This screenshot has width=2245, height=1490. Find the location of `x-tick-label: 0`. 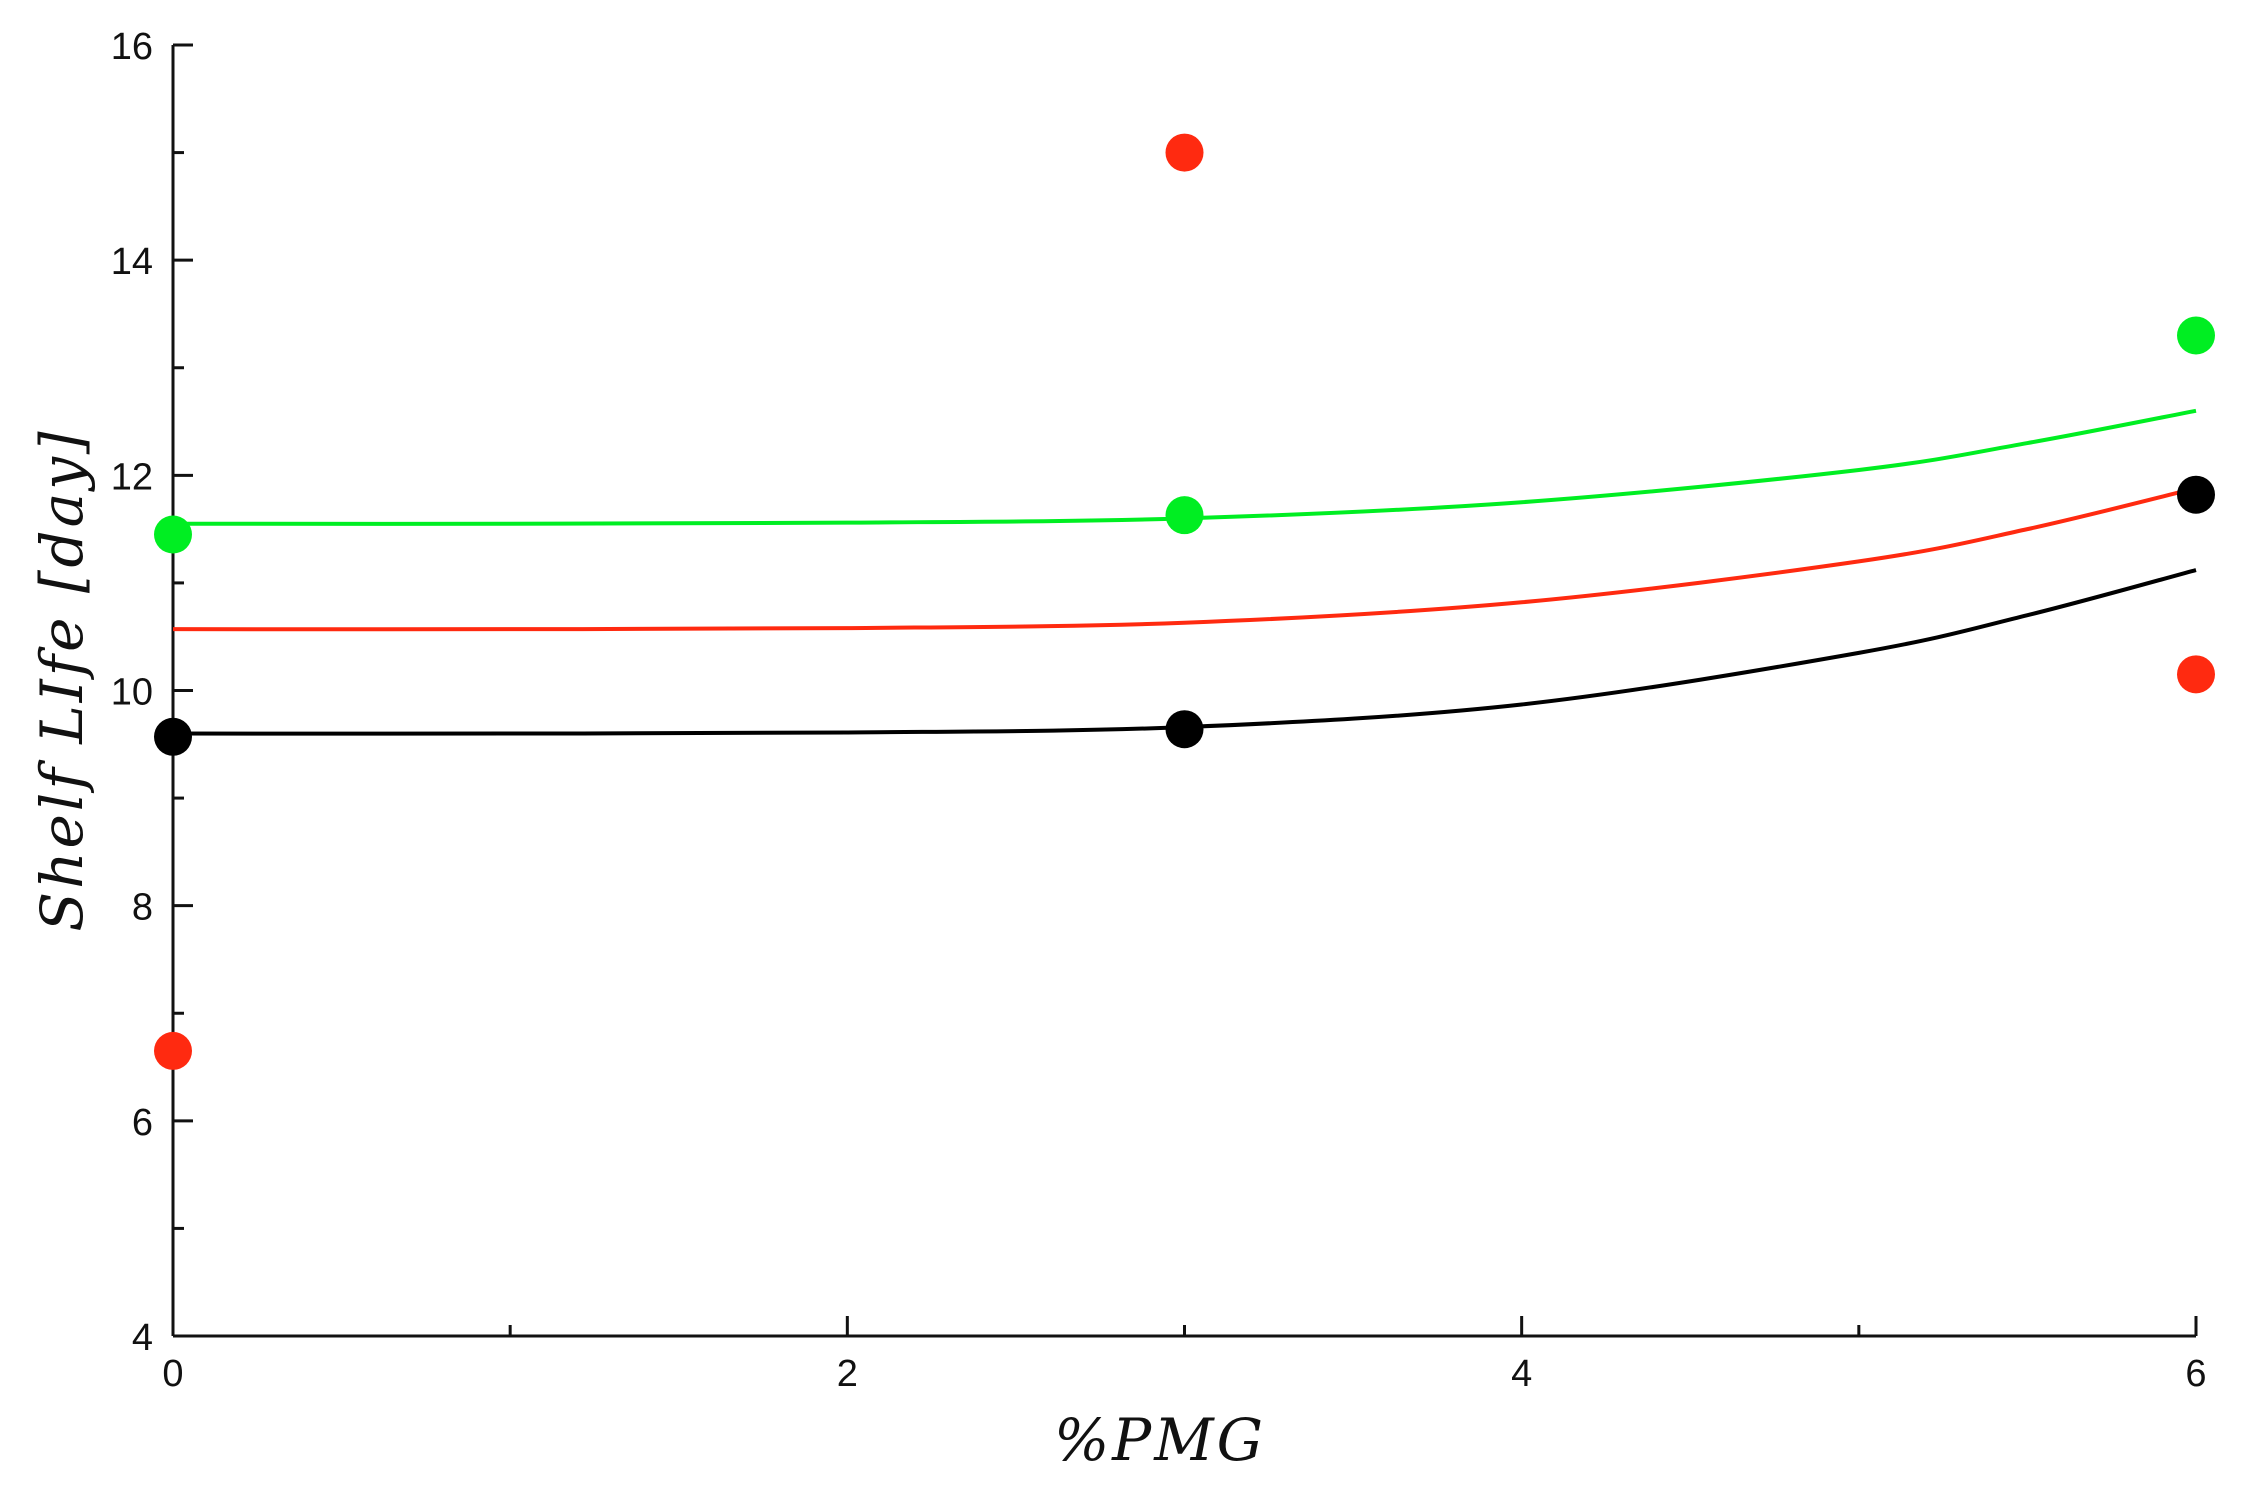

x-tick-label: 0 is located at coordinates (172, 1374).